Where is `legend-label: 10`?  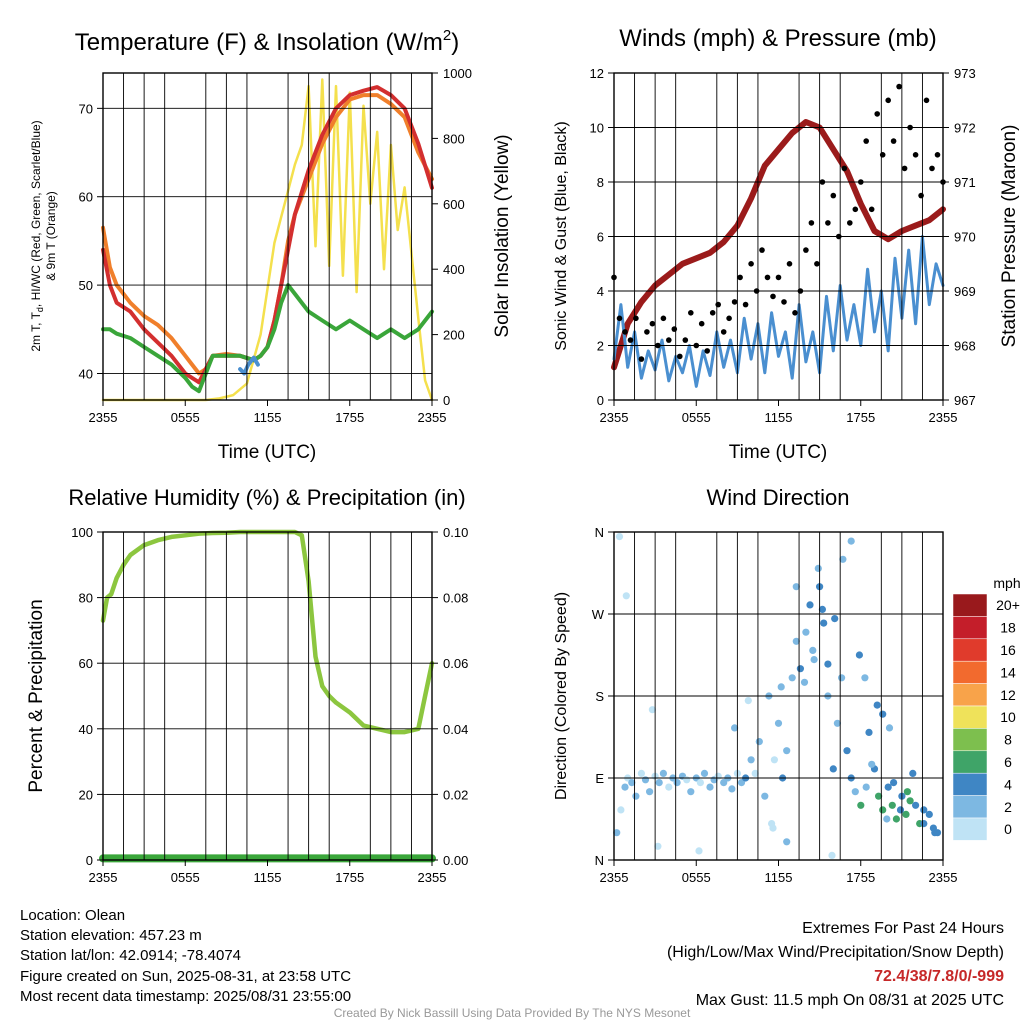
legend-label: 10 is located at coordinates (1008, 717).